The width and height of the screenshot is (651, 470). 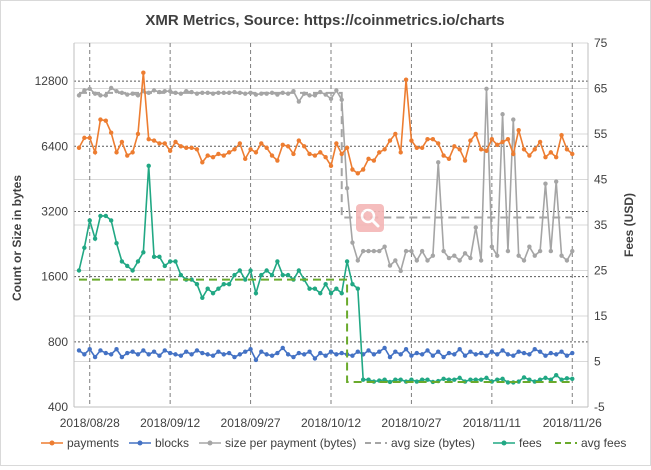 What do you see at coordinates (172, 443) in the screenshot?
I see `legend-label-blocks: blocks` at bounding box center [172, 443].